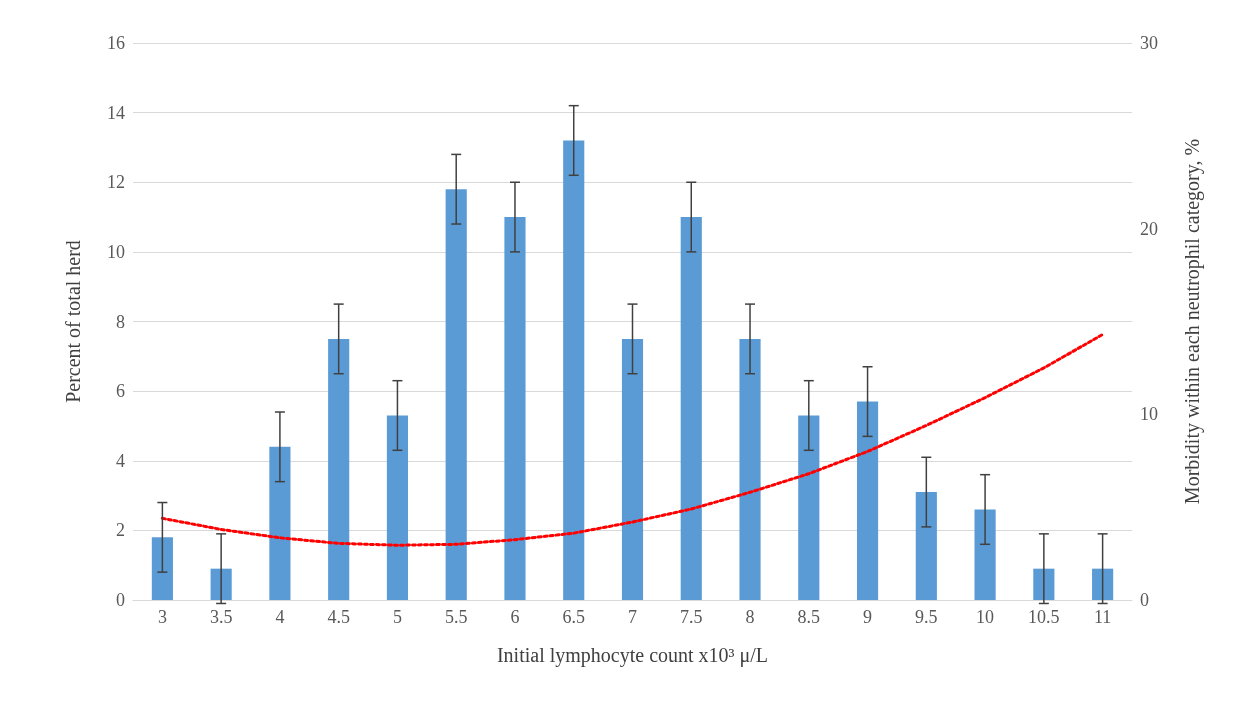 Image resolution: width=1252 pixels, height=717 pixels. What do you see at coordinates (120, 600) in the screenshot?
I see `y-tick-label: 0` at bounding box center [120, 600].